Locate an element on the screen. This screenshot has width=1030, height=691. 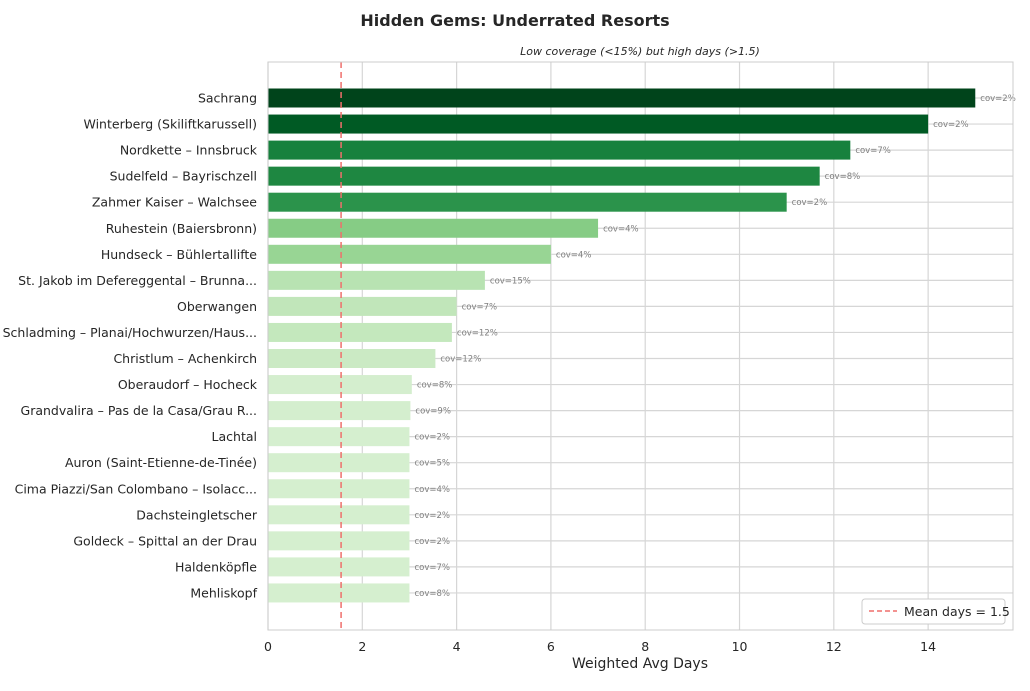
y-tick-label: Zahmer Kaiser – Walchsee is located at coordinates (174, 202).